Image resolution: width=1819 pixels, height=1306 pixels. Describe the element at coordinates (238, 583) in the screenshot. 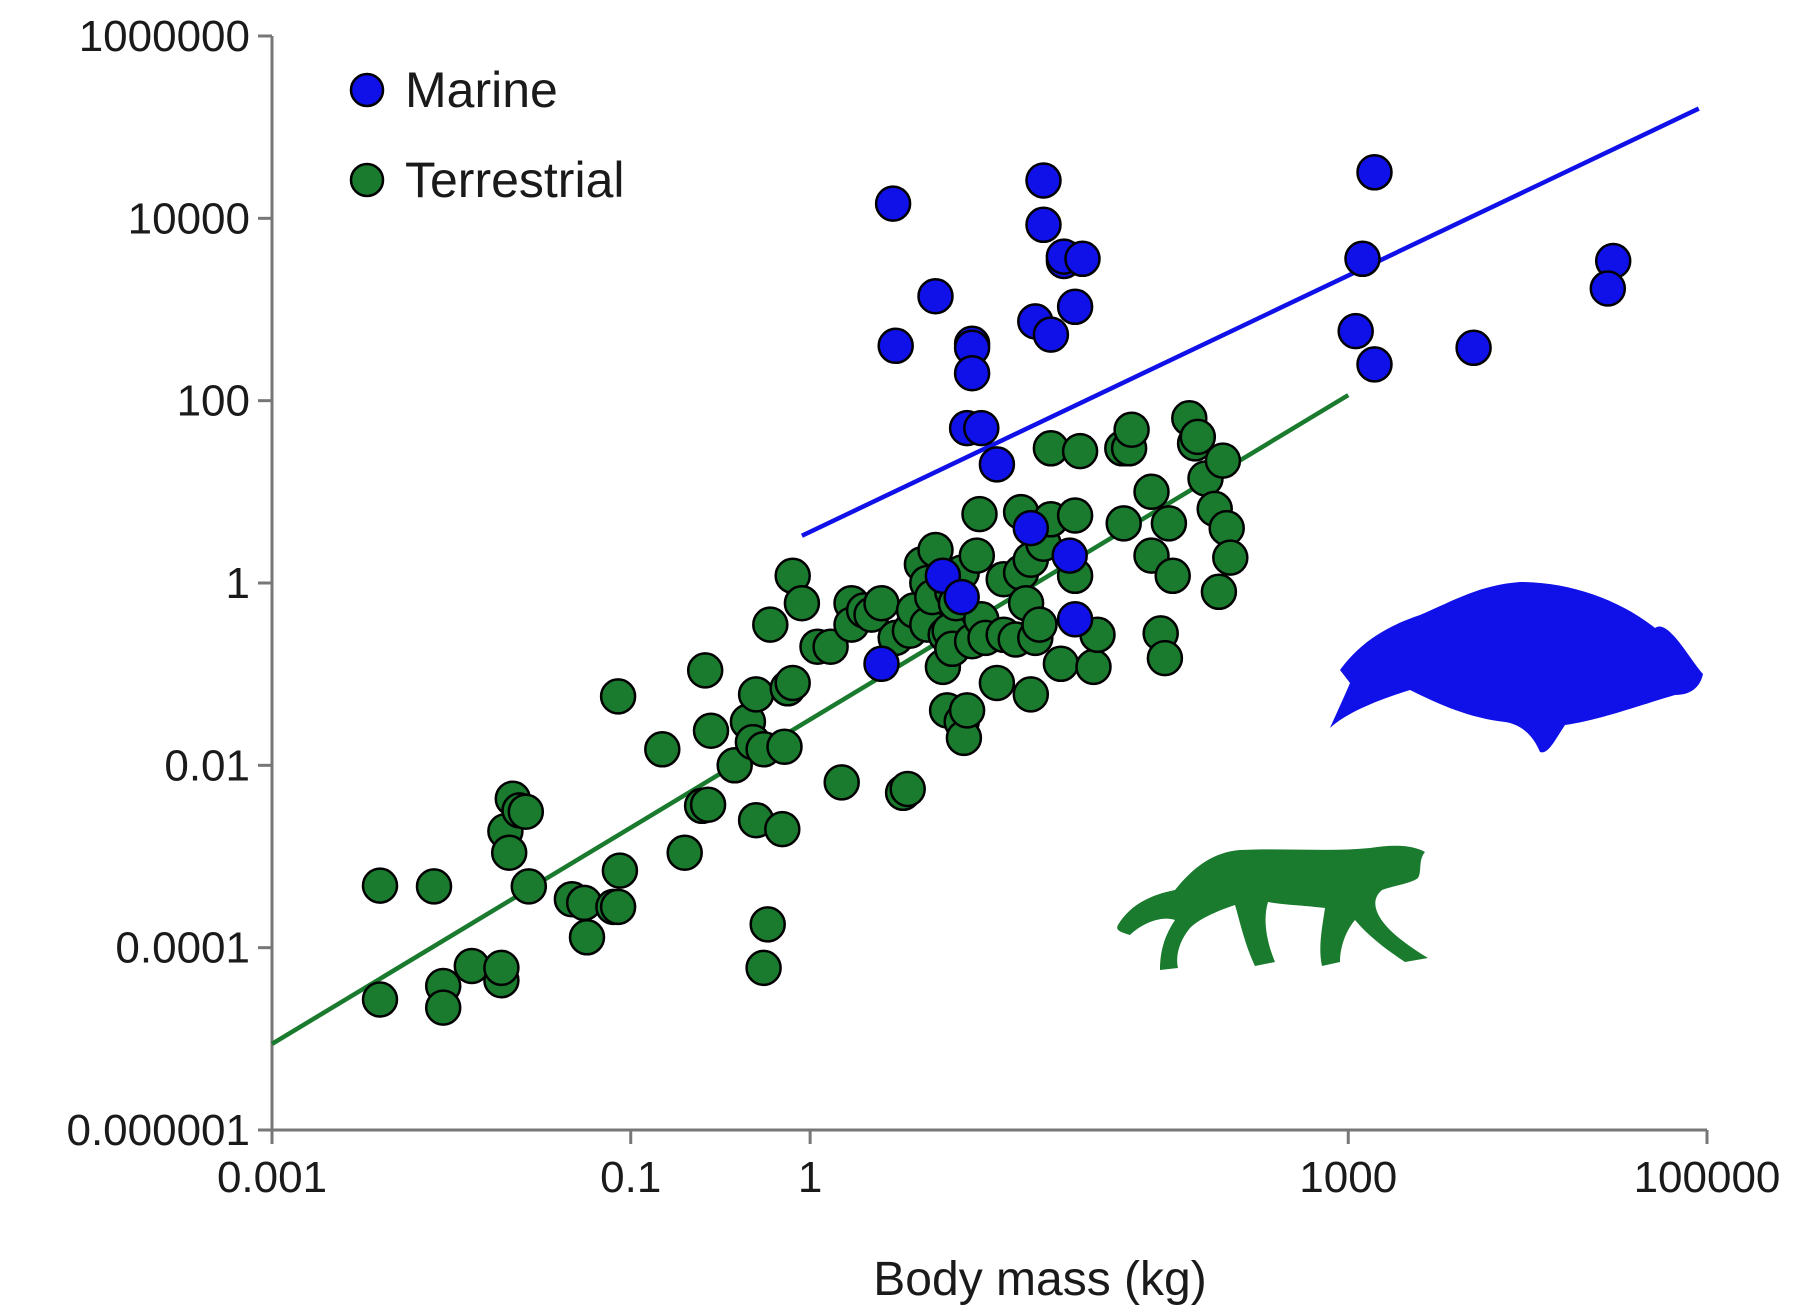

I see `y-tick-label: 1` at that location.